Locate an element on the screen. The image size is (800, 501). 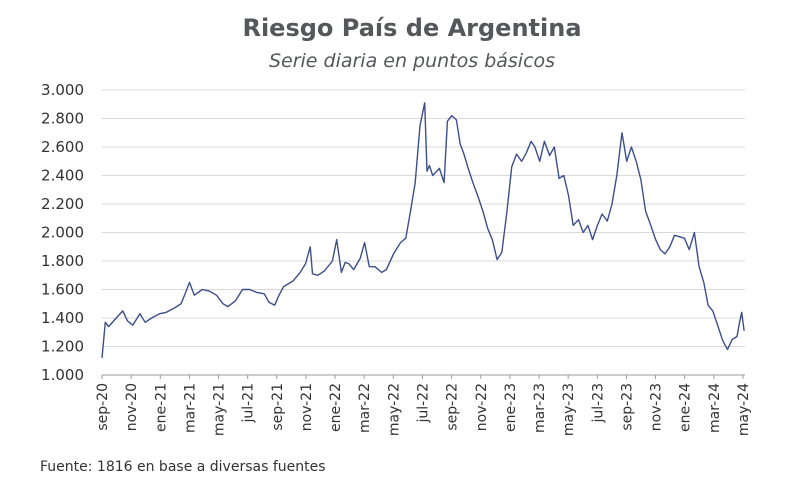
x-tick-label: sep-20 is located at coordinates (103, 407).